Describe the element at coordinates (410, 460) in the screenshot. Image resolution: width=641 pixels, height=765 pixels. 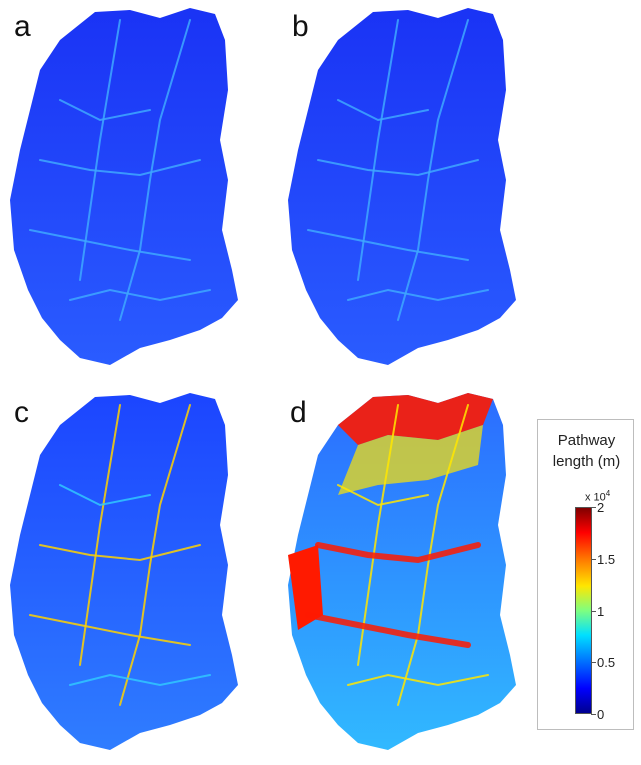
I see `mid-length-zone` at that location.